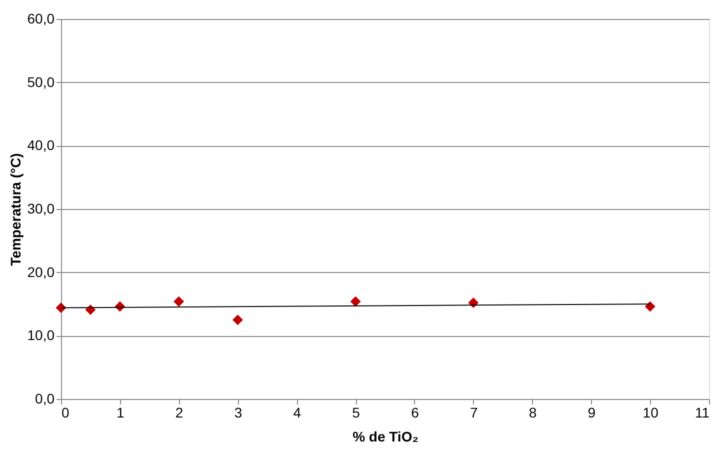 The width and height of the screenshot is (722, 452). What do you see at coordinates (179, 412) in the screenshot?
I see `x-tick-label: 2` at bounding box center [179, 412].